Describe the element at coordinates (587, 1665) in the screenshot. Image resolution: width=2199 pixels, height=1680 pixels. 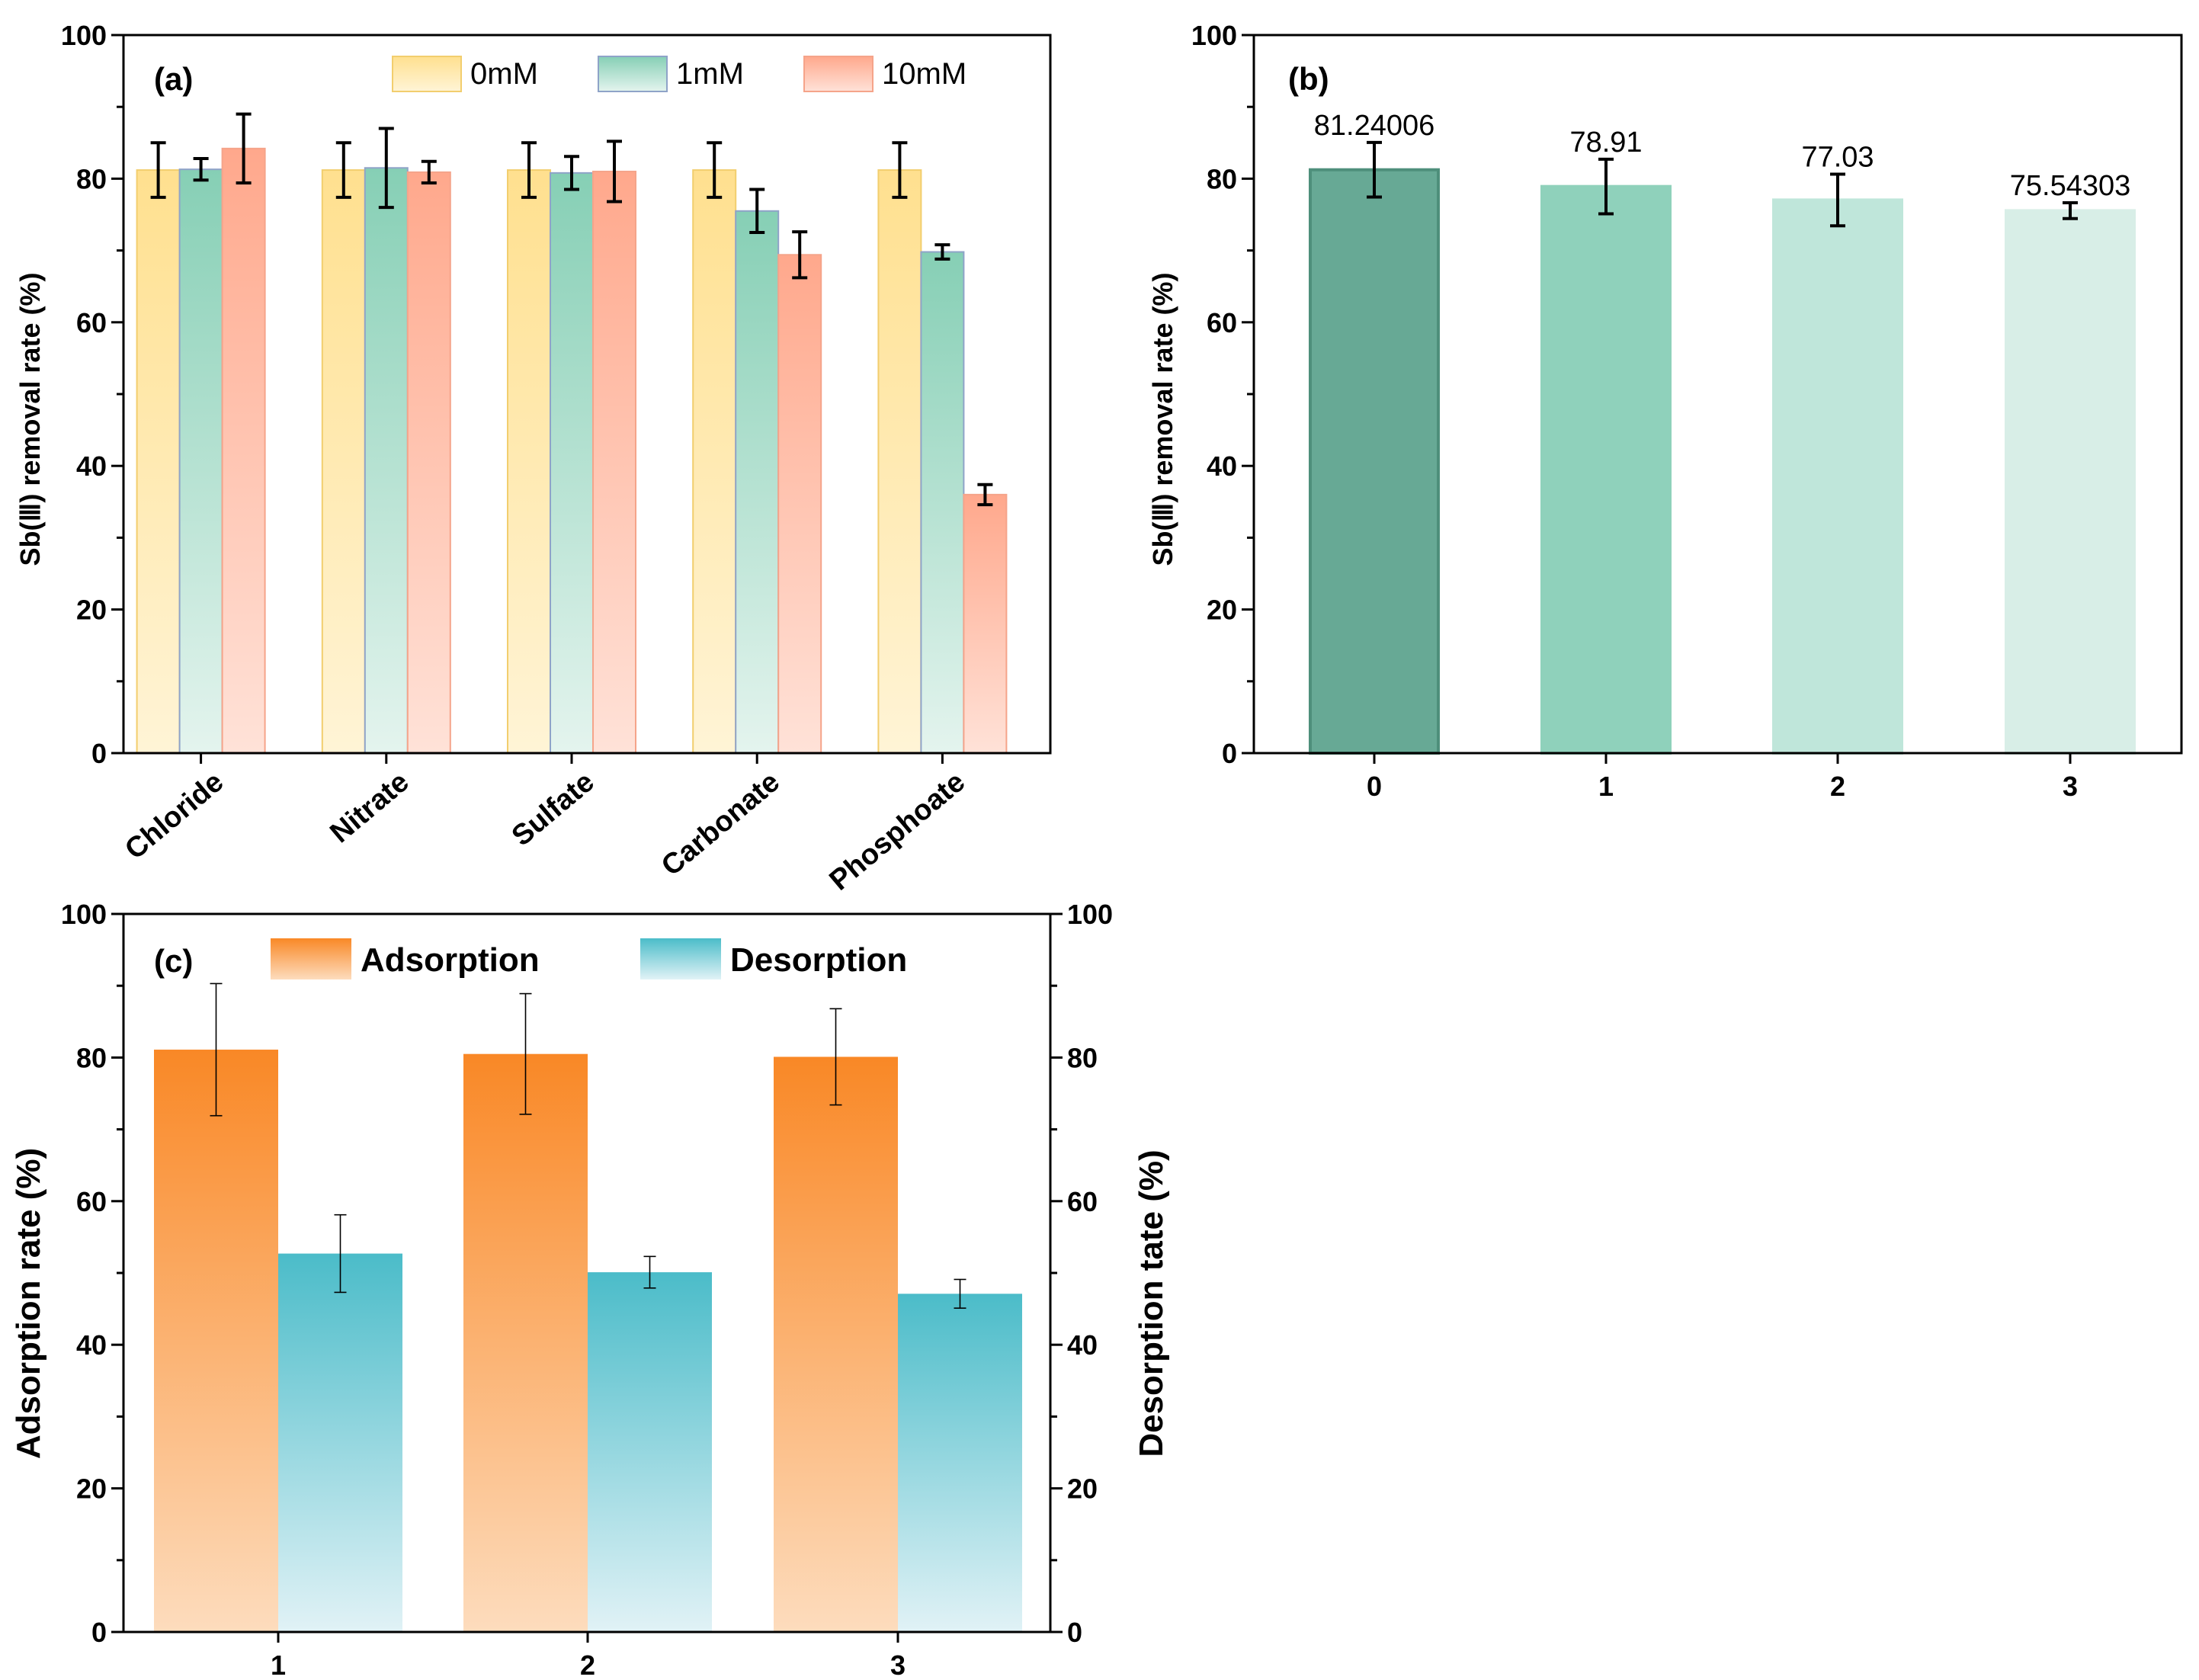
I see `panel-c-xtick-label: 2` at that location.